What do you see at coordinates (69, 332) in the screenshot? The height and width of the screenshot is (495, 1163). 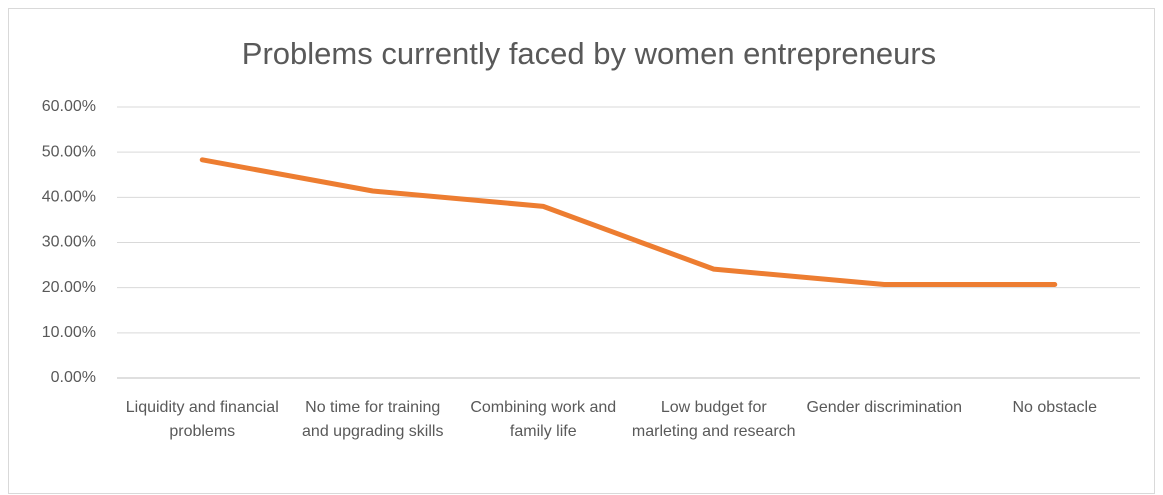 I see `y-tick-label: 10.00%` at bounding box center [69, 332].